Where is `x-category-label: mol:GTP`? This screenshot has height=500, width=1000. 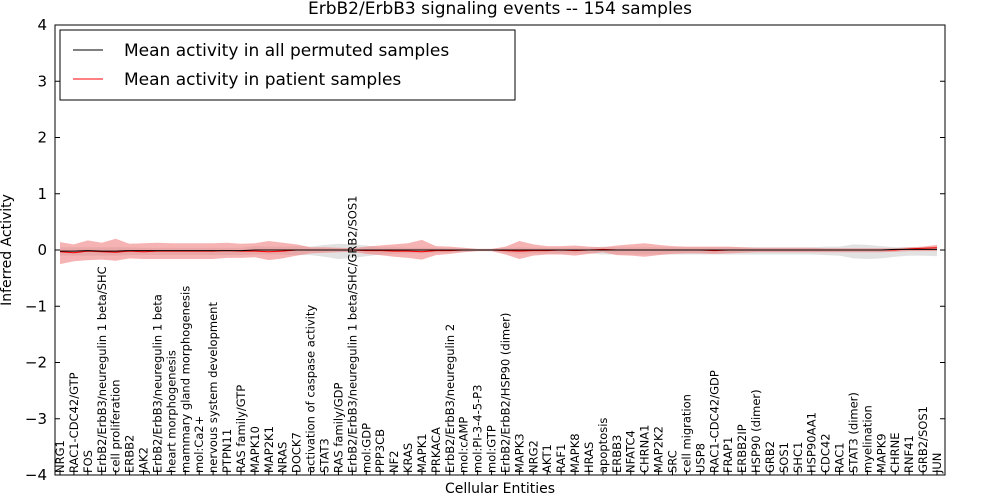 x-category-label: mol:GTP is located at coordinates (492, 449).